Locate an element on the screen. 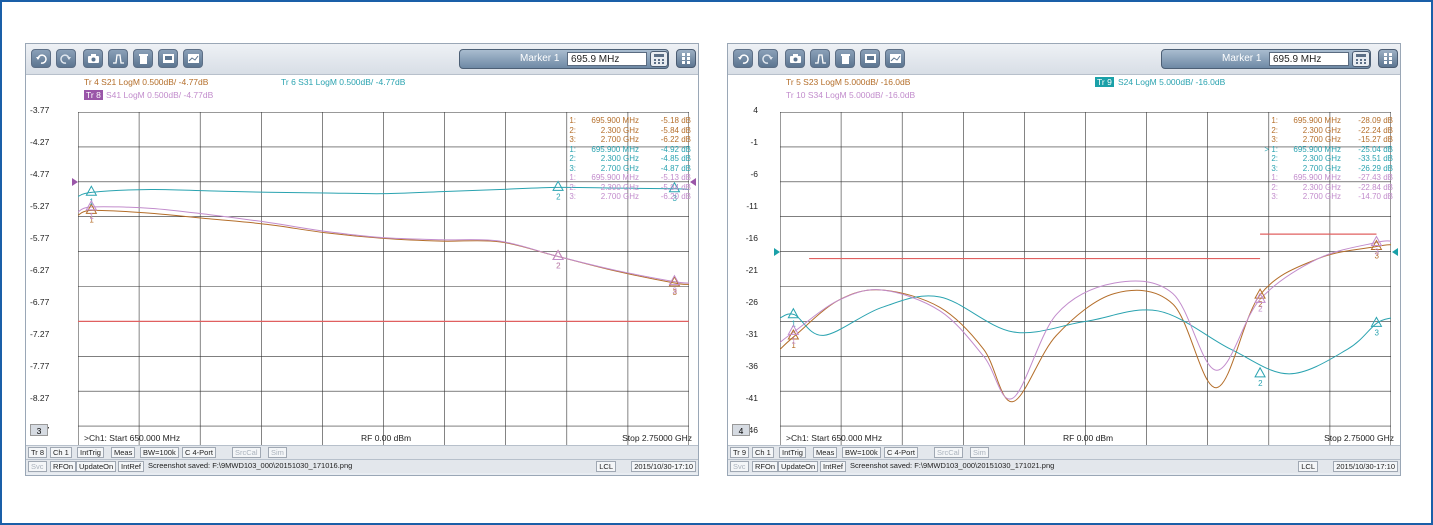  window-icon is located at coordinates (168, 58).